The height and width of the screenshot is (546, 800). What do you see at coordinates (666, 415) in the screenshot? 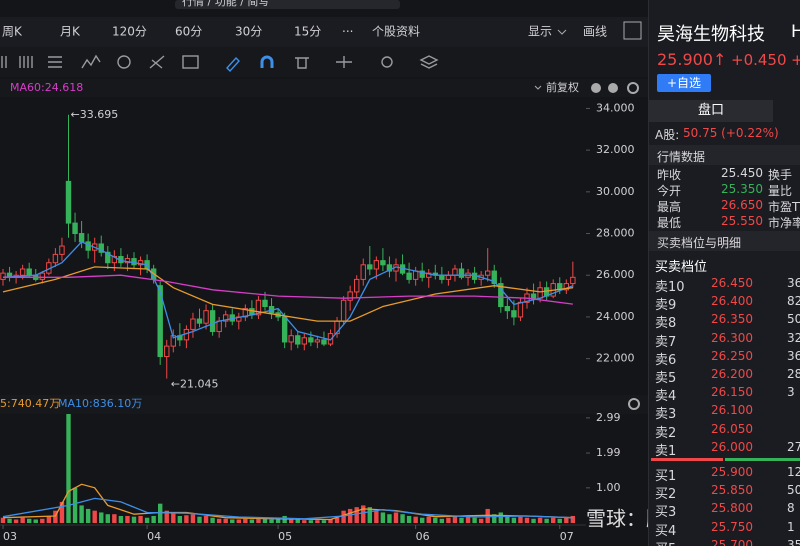
I see `book-label: 卖3` at bounding box center [666, 415].